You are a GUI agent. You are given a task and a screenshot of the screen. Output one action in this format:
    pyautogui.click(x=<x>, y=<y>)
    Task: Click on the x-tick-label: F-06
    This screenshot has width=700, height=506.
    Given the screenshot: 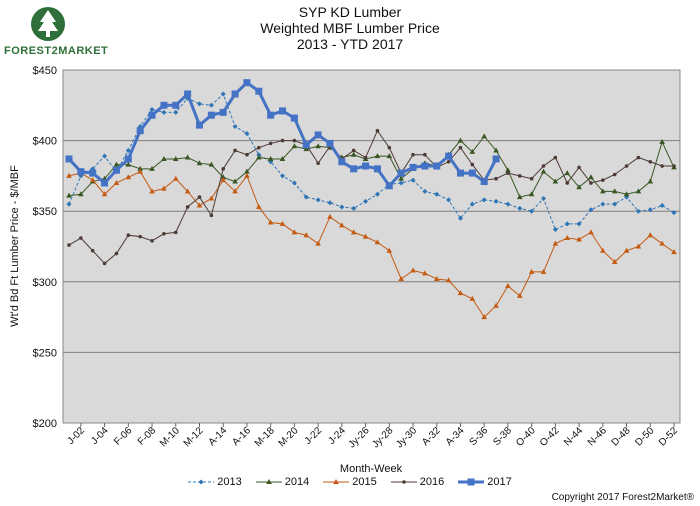 What is the action you would take?
    pyautogui.click(x=123, y=436)
    